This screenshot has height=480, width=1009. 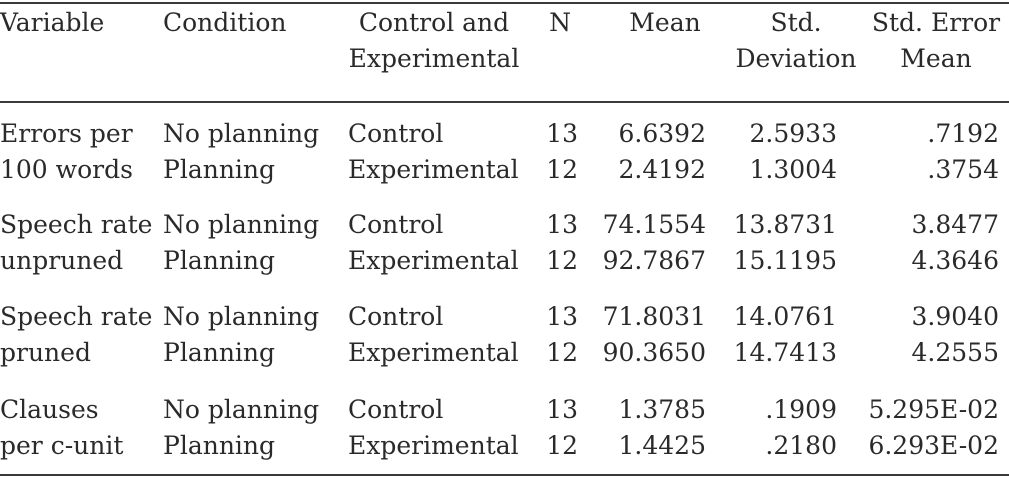 What do you see at coordinates (933, 445) in the screenshot?
I see `se-cell: 6.293E-02` at bounding box center [933, 445].